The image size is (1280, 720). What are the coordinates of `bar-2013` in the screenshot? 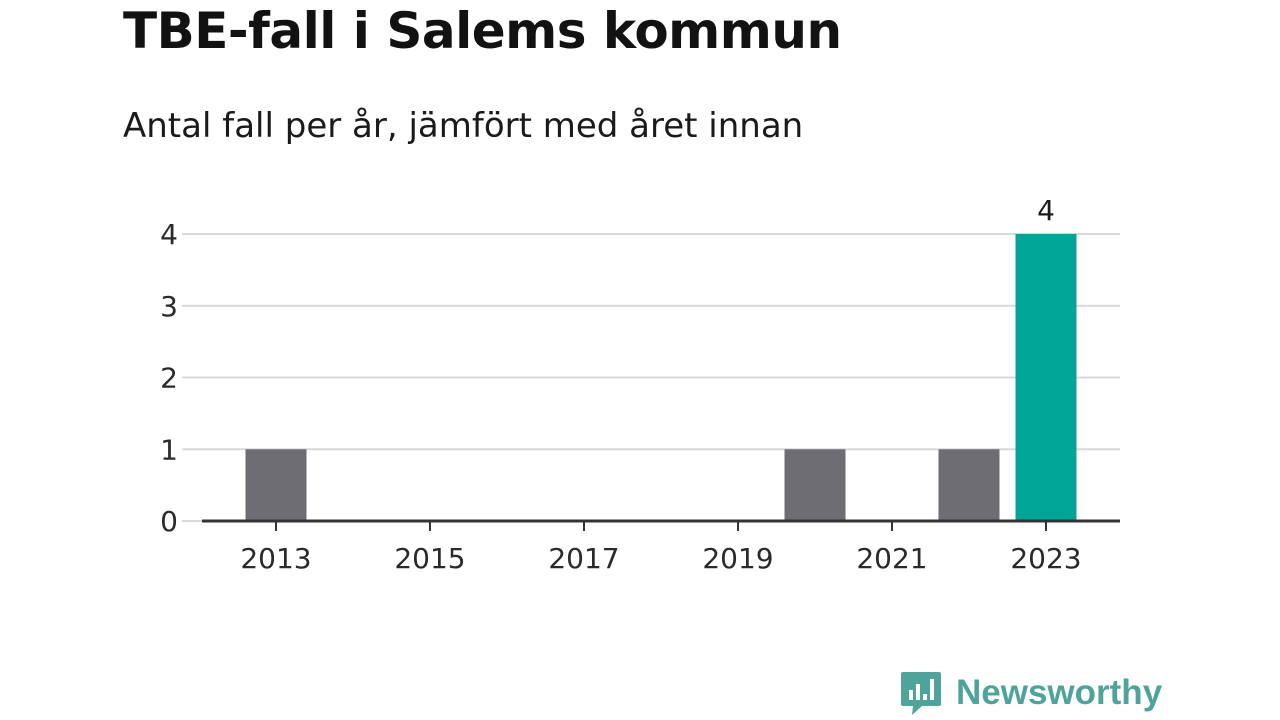 It's located at (276, 485).